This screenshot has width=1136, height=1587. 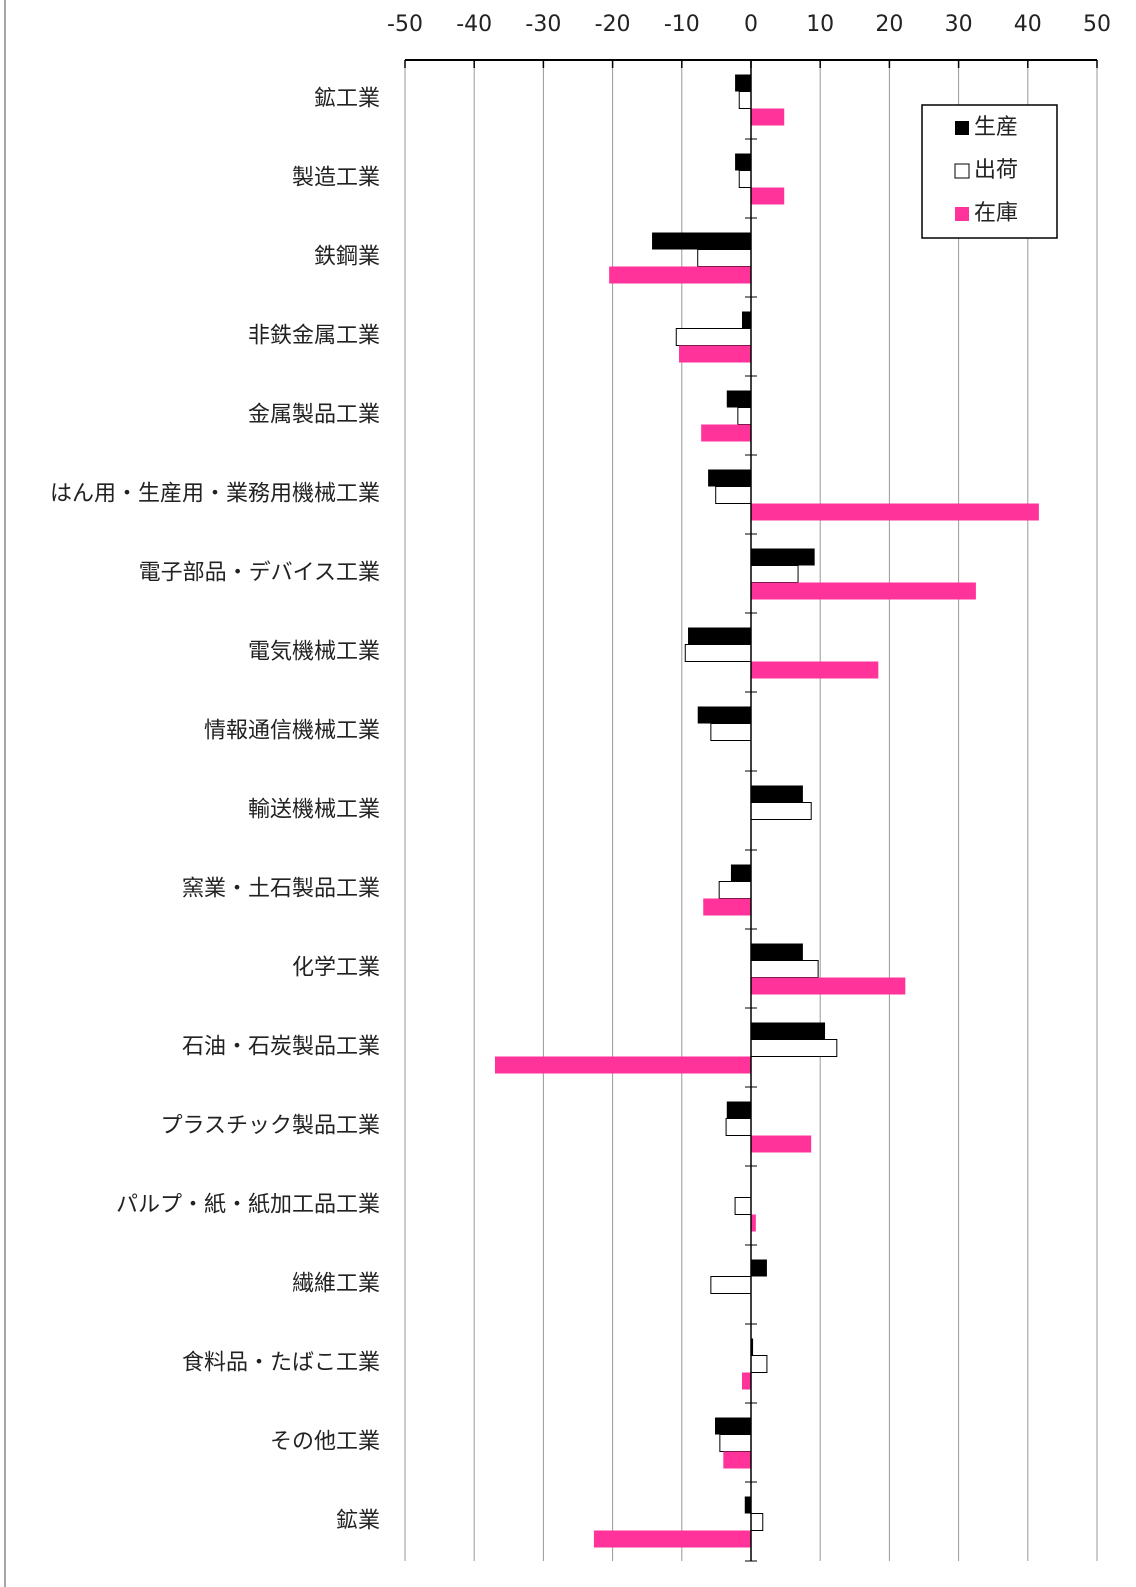 What do you see at coordinates (336, 968) in the screenshot?
I see `y-tick-label: 化学工業` at bounding box center [336, 968].